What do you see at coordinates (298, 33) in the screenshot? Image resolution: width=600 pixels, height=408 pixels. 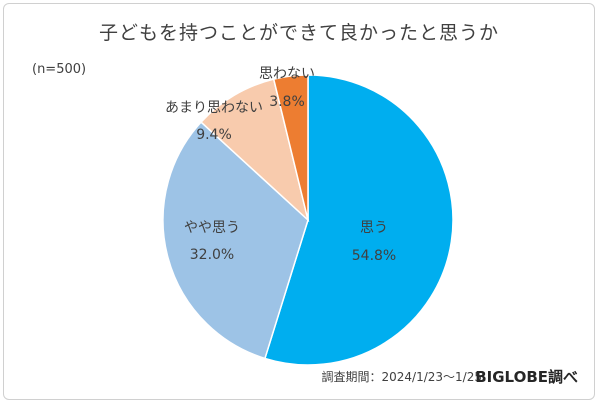 I see `chart-title: 子どもを持つことができて良かったと思うか` at bounding box center [298, 33].